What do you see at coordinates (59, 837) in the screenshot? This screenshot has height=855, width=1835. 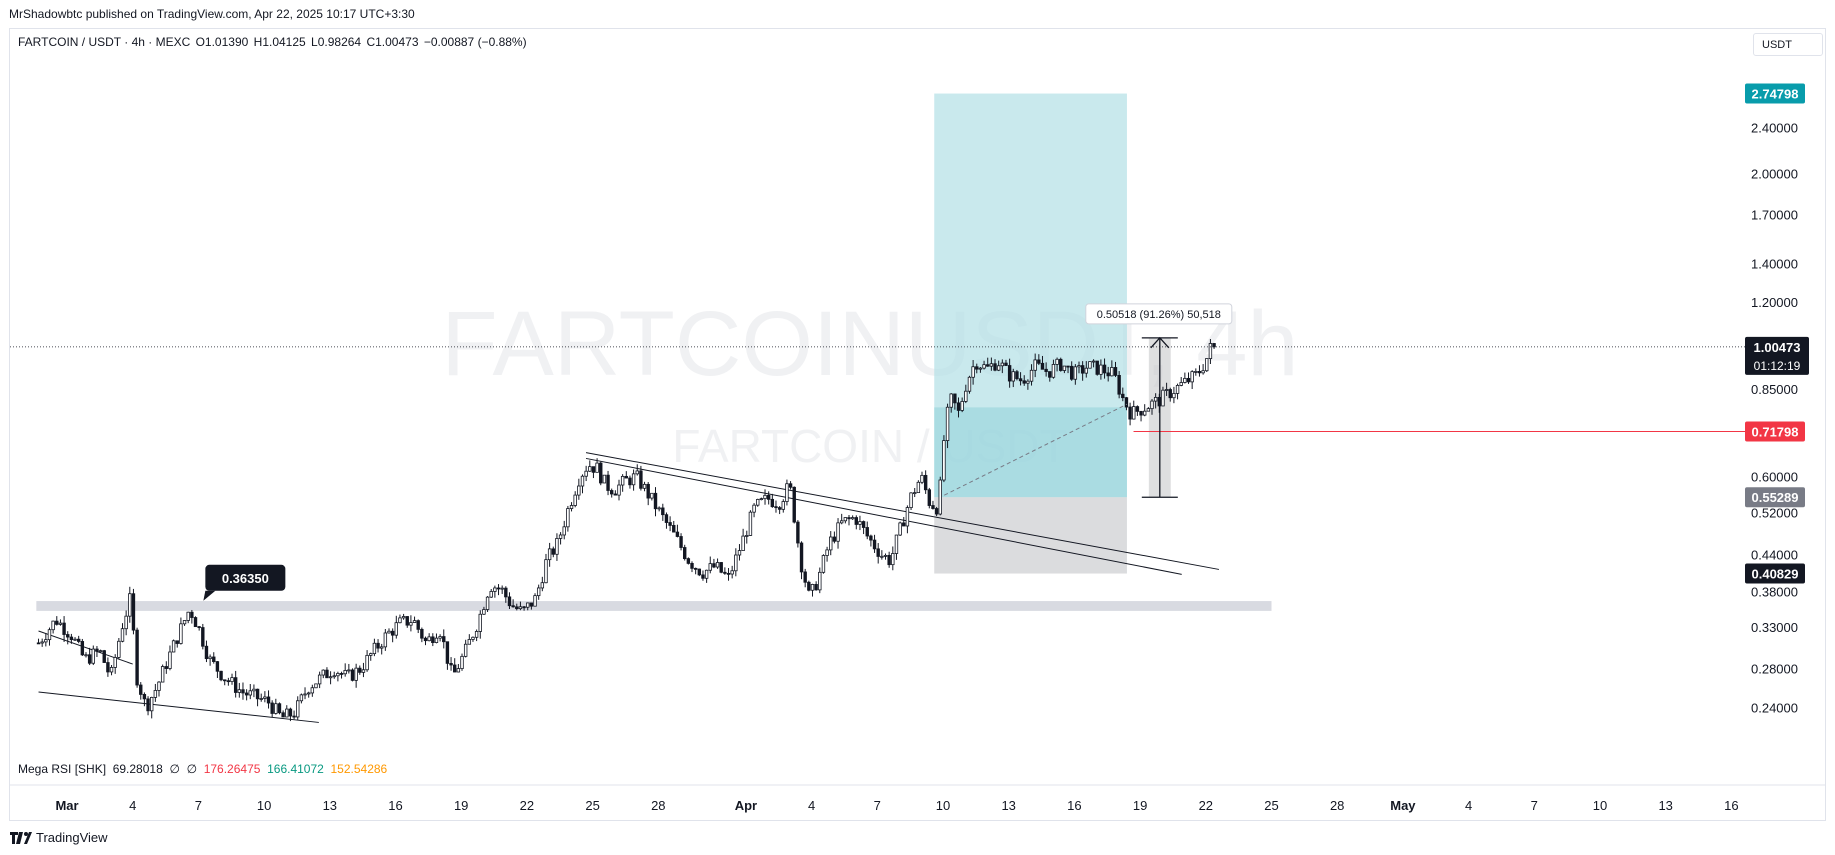 I see `tradingview-logo: TradingView` at bounding box center [59, 837].